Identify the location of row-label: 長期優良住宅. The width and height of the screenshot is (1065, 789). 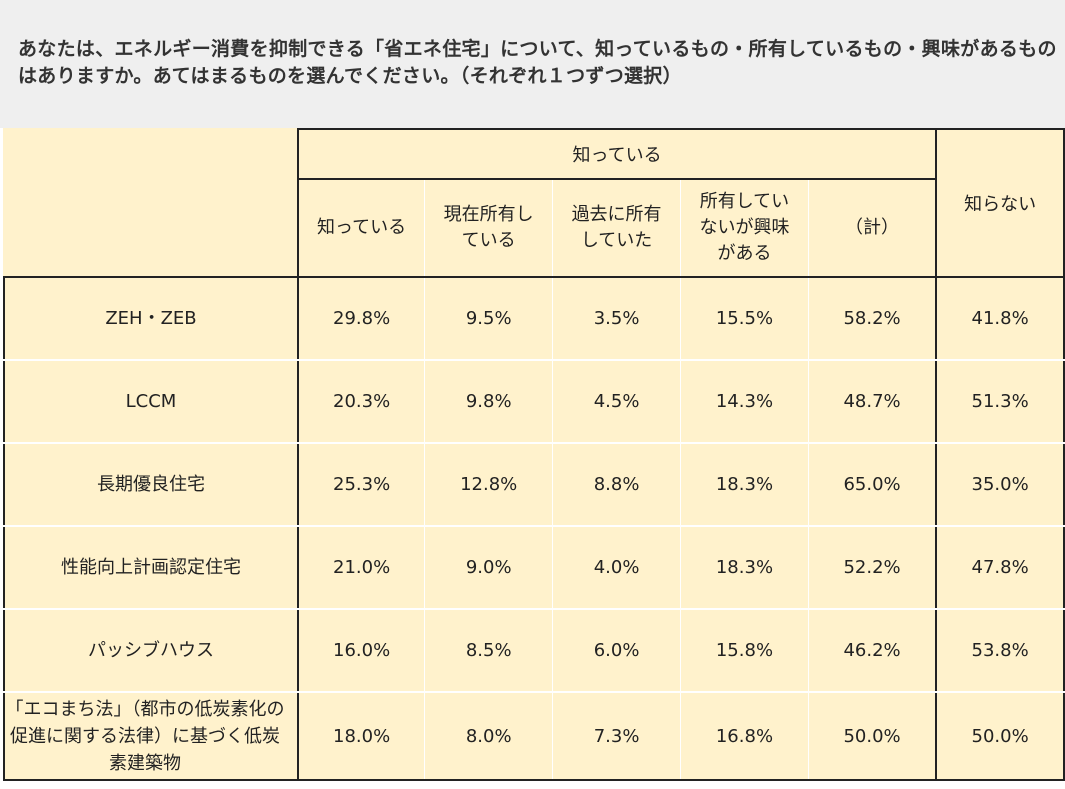
(151, 485).